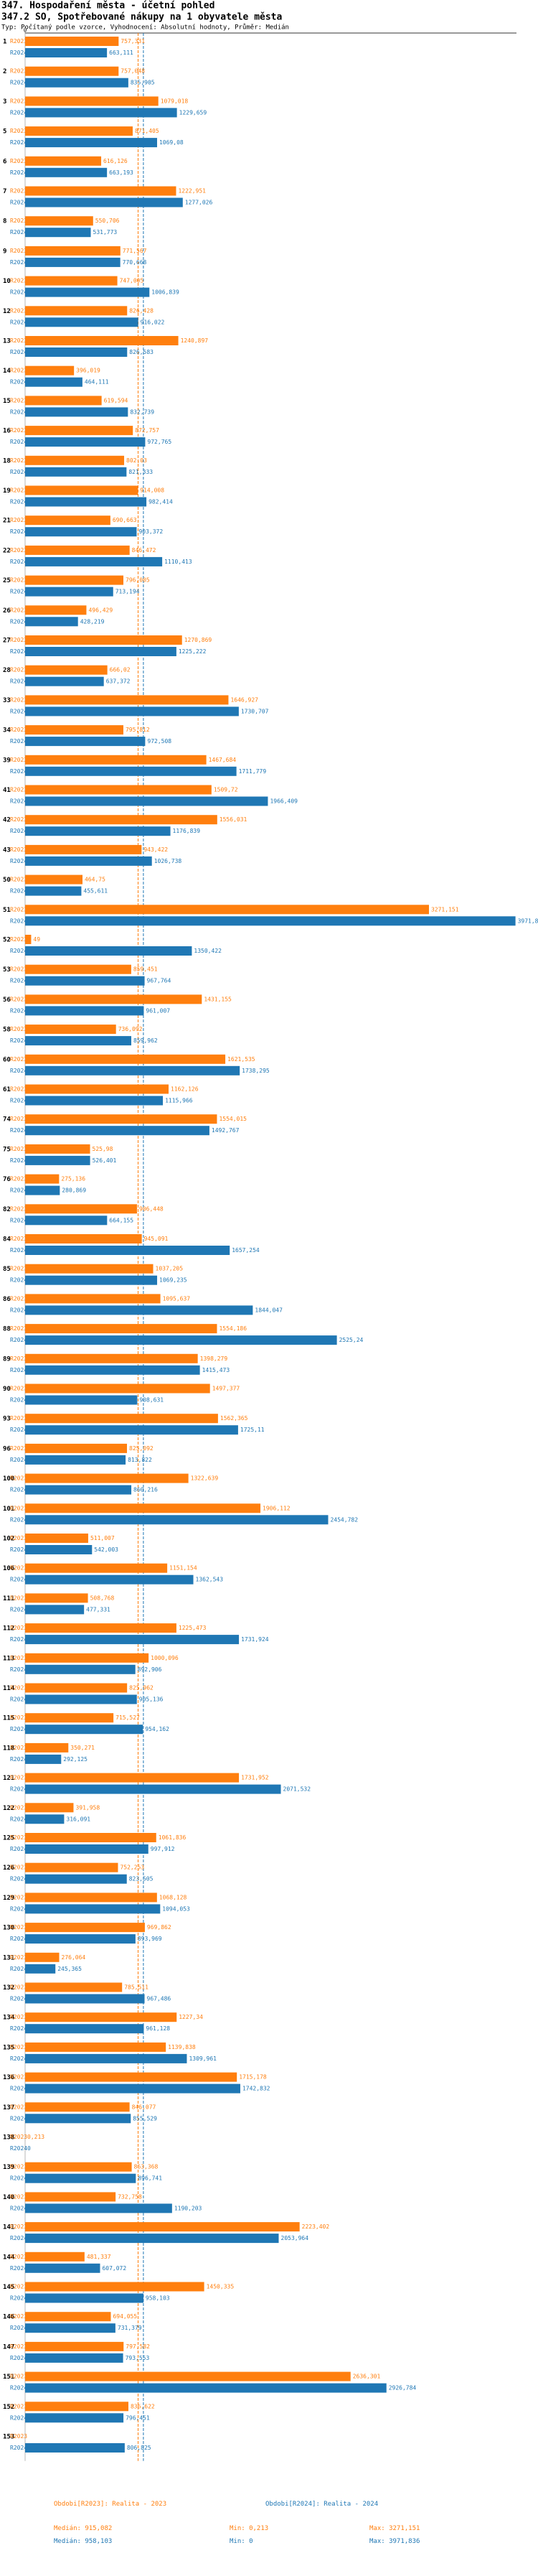  Describe the element at coordinates (145, 1490) in the screenshot. I see `value-label: 860,216` at that location.